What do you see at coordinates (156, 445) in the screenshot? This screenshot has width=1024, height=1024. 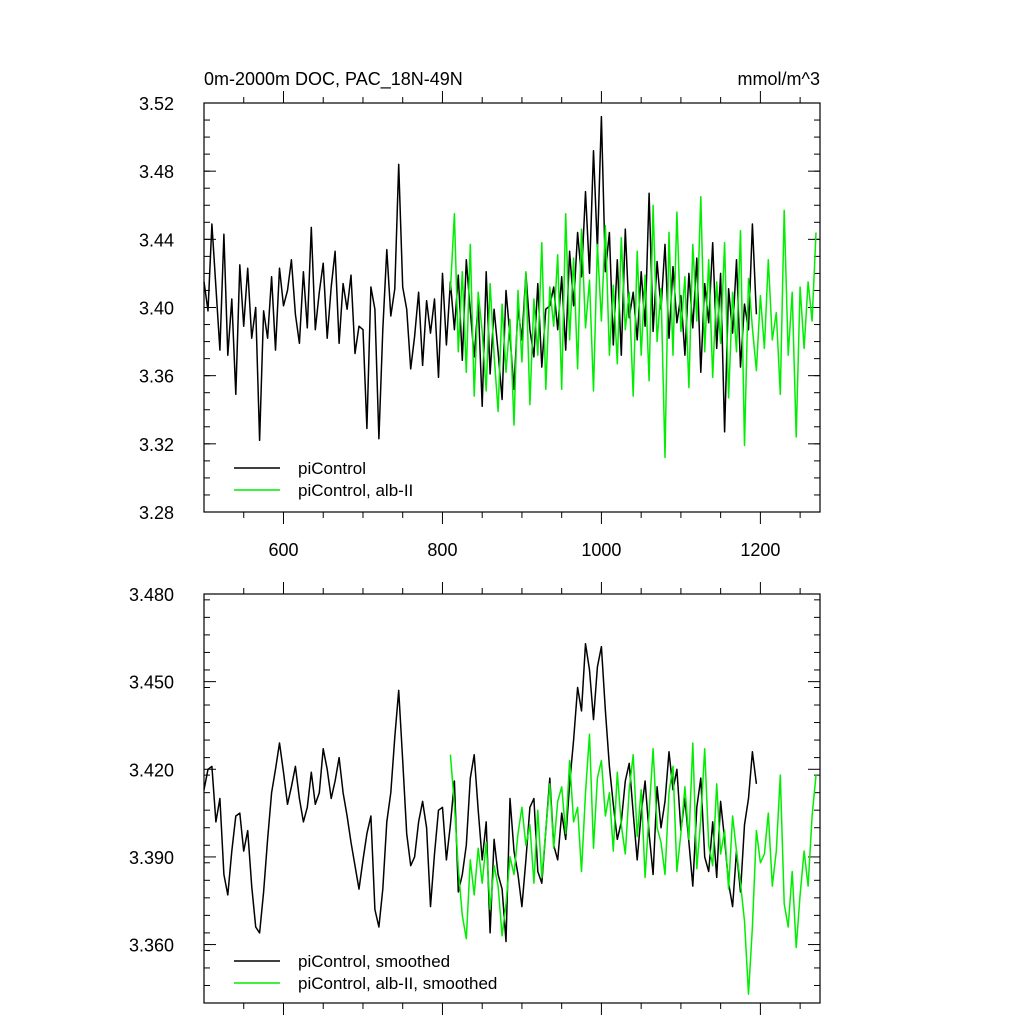 I see `top-ytick-label: 3.32` at bounding box center [156, 445].